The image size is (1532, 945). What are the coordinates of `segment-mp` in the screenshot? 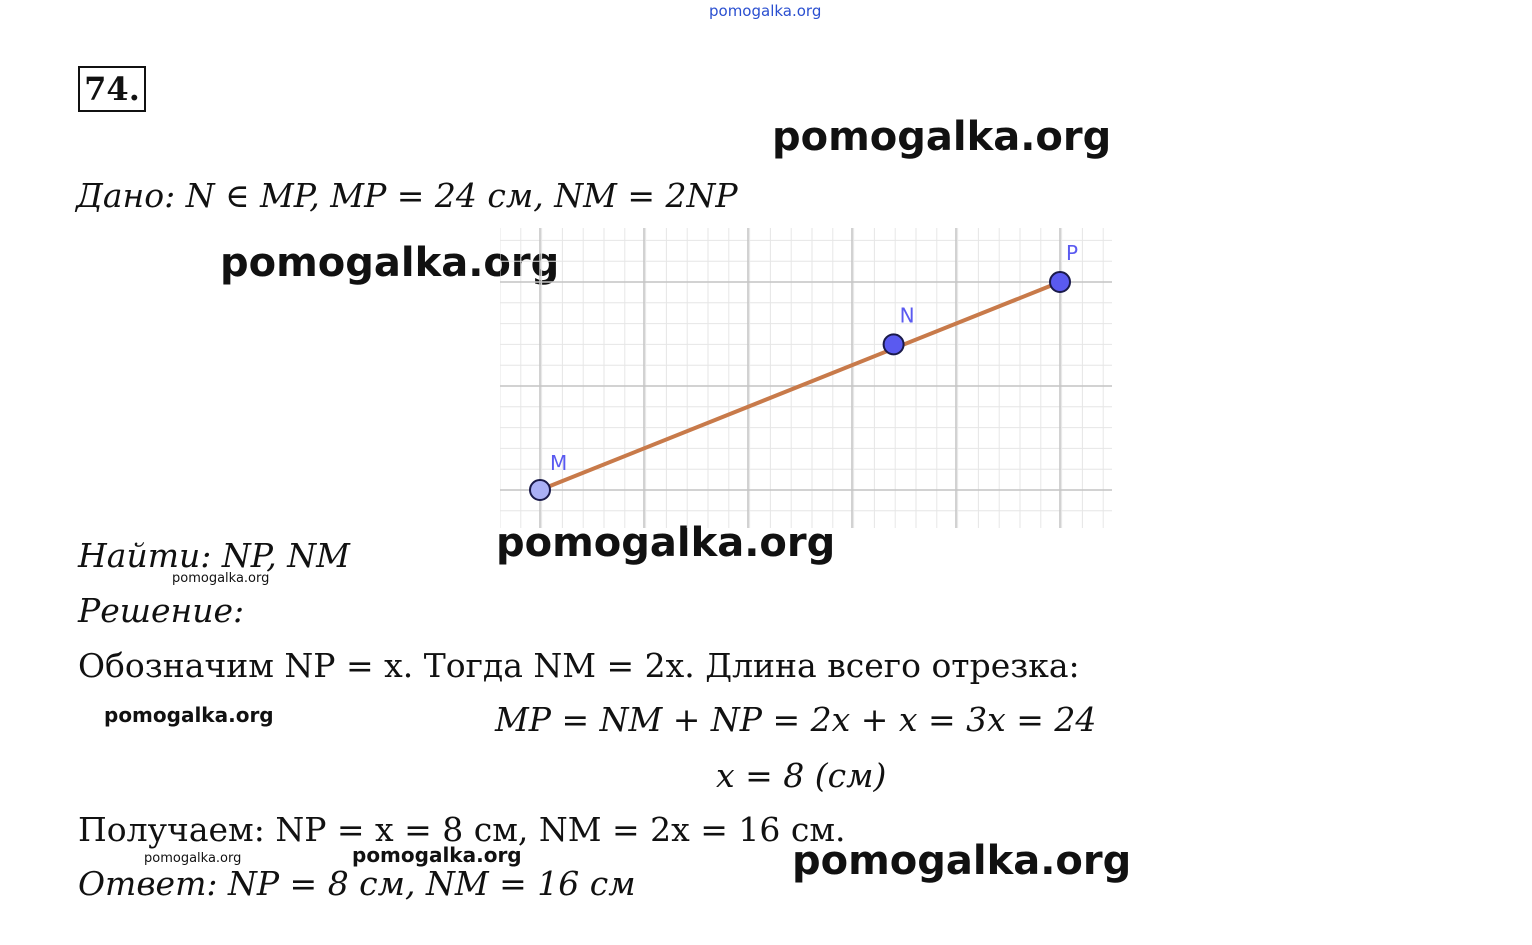 It's located at (800, 386).